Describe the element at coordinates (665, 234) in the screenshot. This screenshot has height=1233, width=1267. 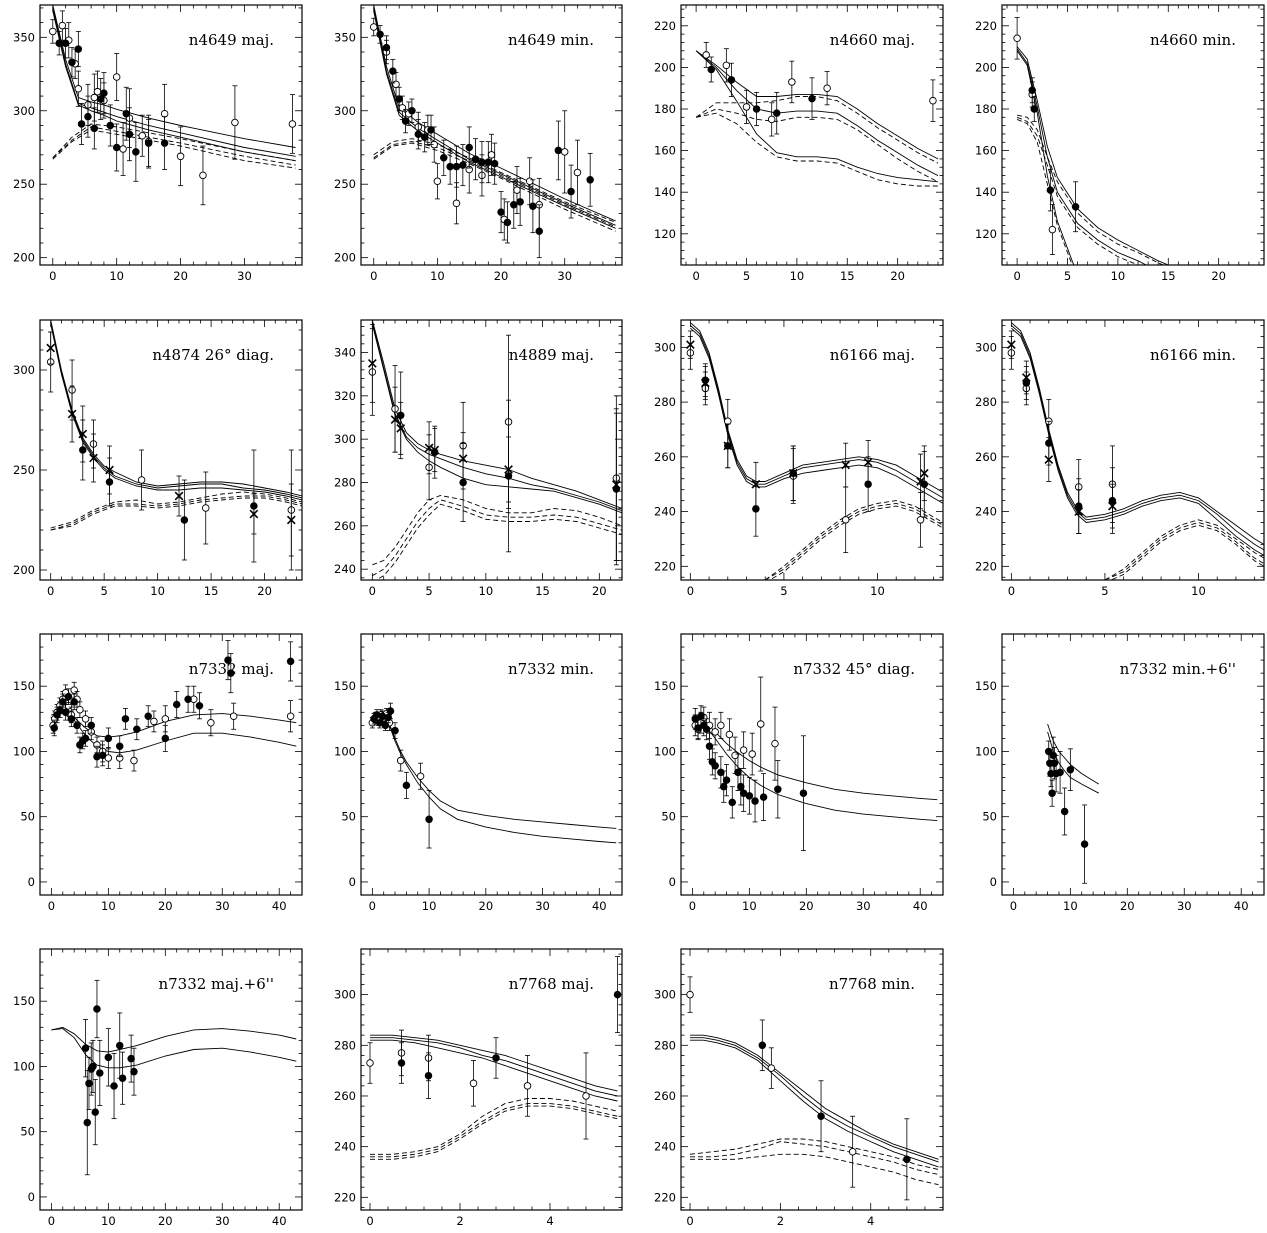
I see `y-tick-label: 120` at that location.